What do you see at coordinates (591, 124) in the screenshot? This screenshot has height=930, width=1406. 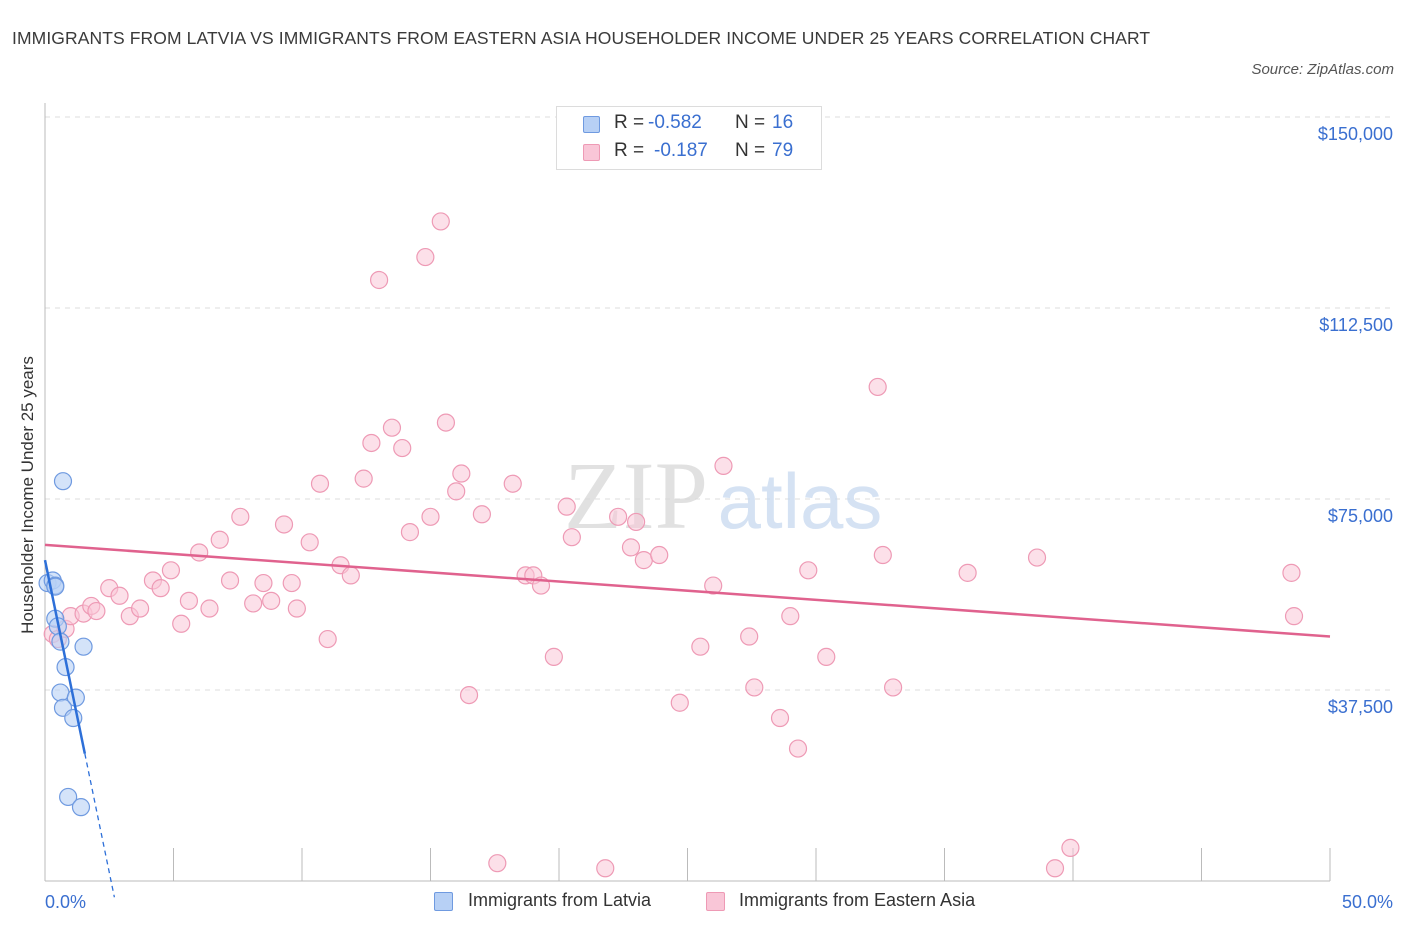 I see `legend-swatch-latvia` at bounding box center [591, 124].